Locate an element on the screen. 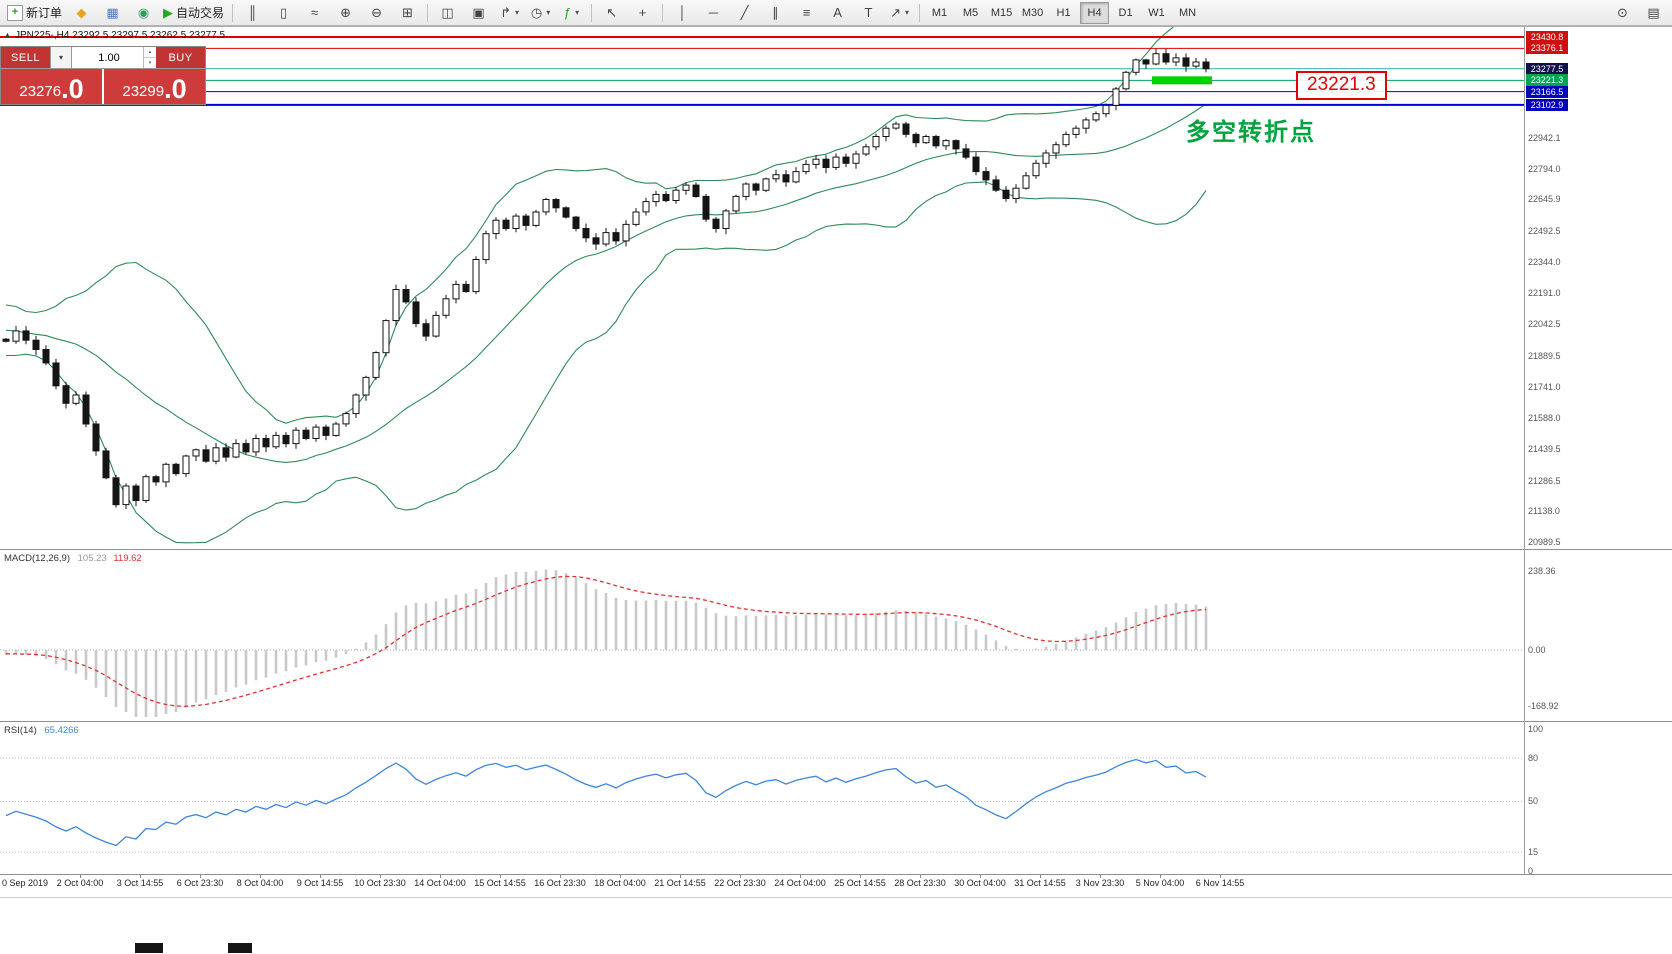 The image size is (1672, 954). price-axis-label: 21741.0 is located at coordinates (1544, 387).